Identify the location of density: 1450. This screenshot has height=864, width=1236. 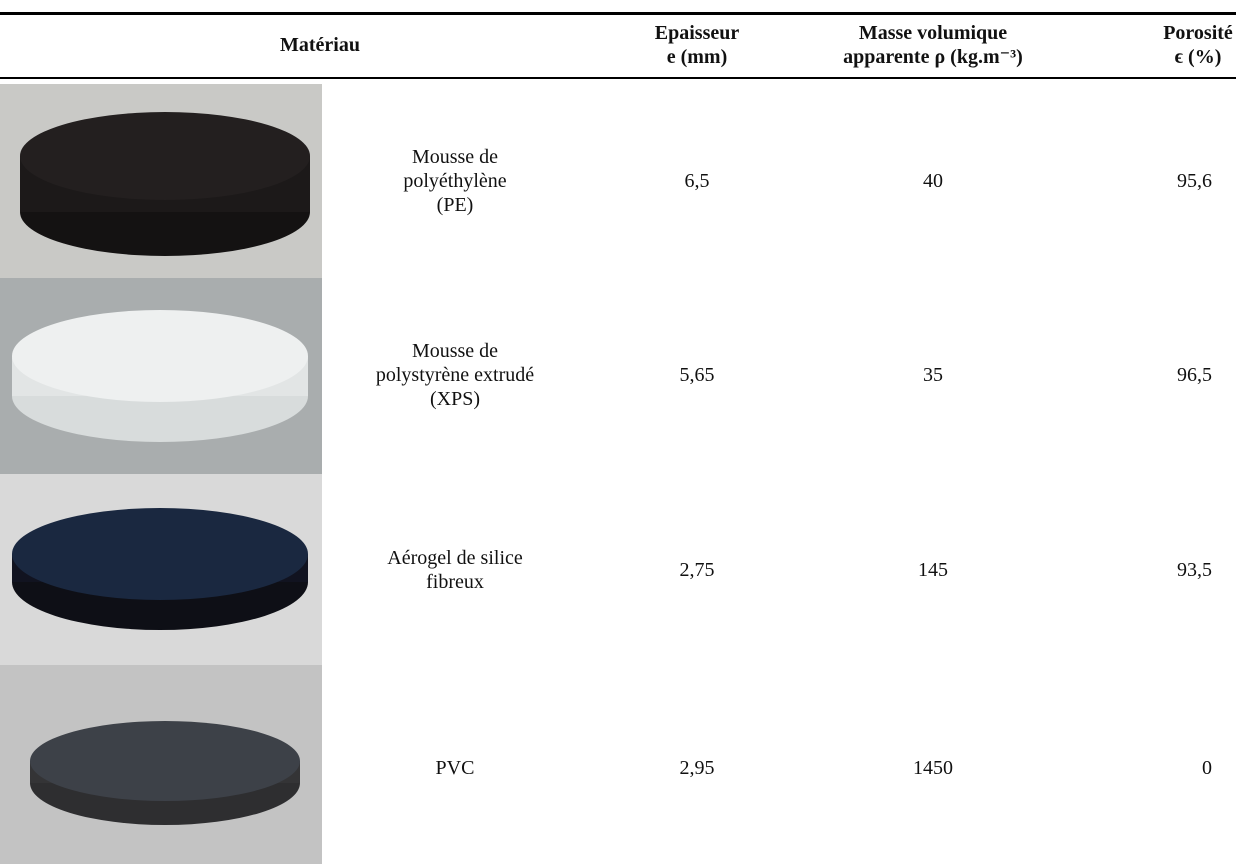
(933, 768).